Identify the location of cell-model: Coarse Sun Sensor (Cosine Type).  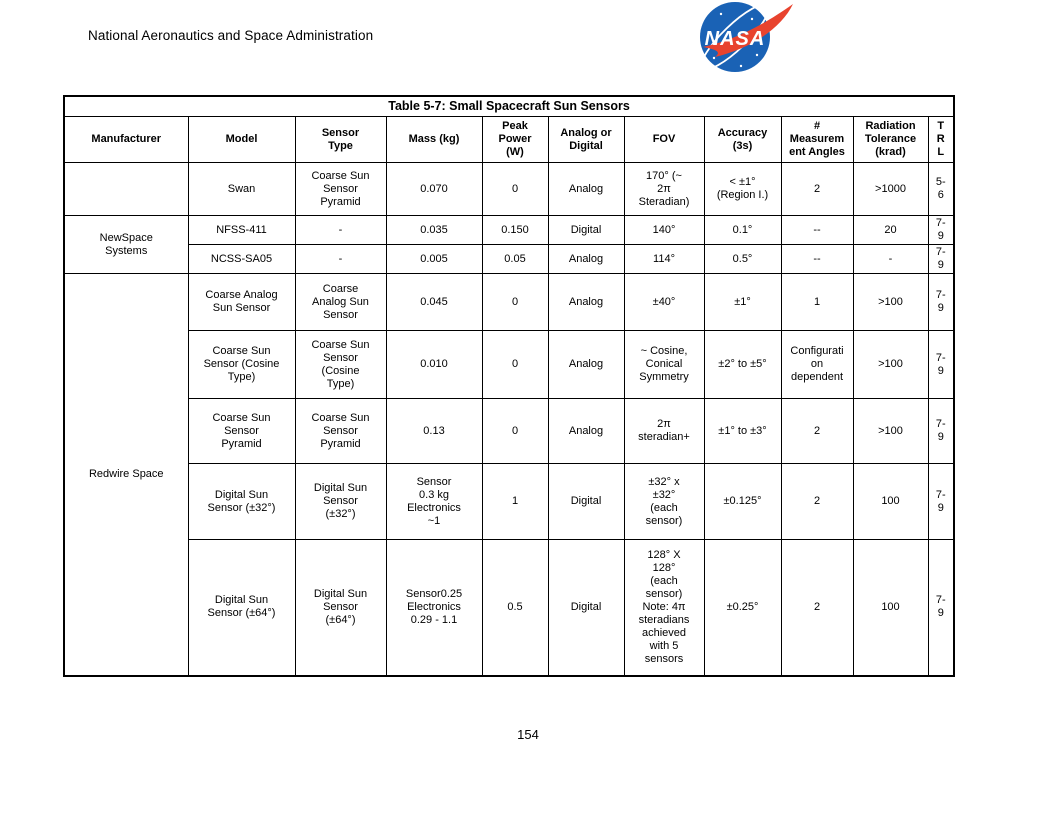
(241, 364).